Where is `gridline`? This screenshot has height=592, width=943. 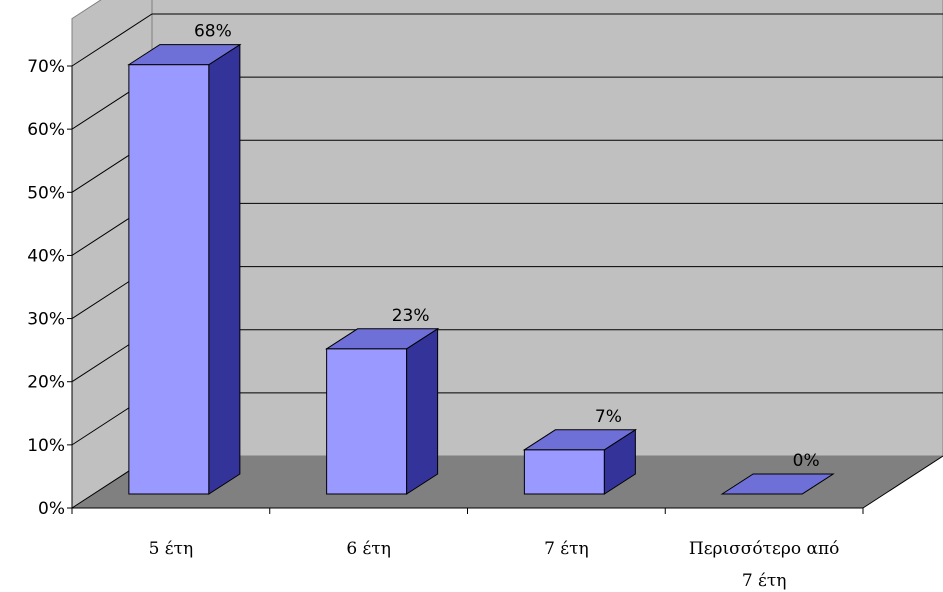
gridline is located at coordinates (507, 40).